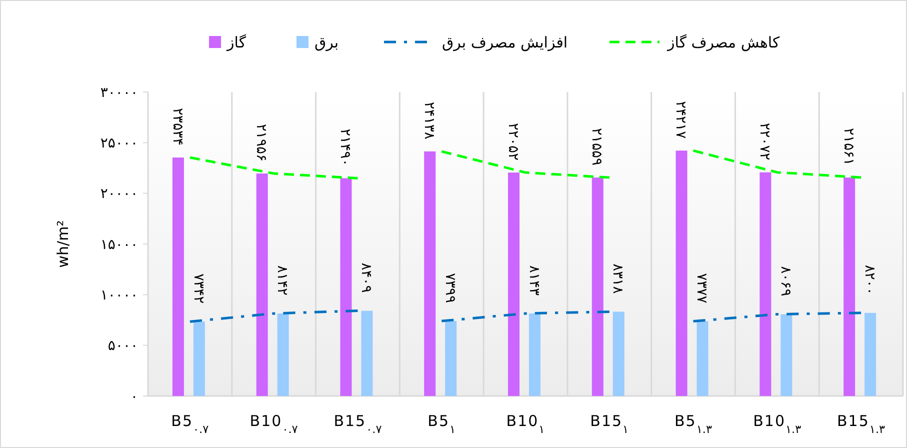 The image size is (907, 448). Describe the element at coordinates (119, 244) in the screenshot. I see `y-tick-label: ۱۵۰۰۰` at that location.